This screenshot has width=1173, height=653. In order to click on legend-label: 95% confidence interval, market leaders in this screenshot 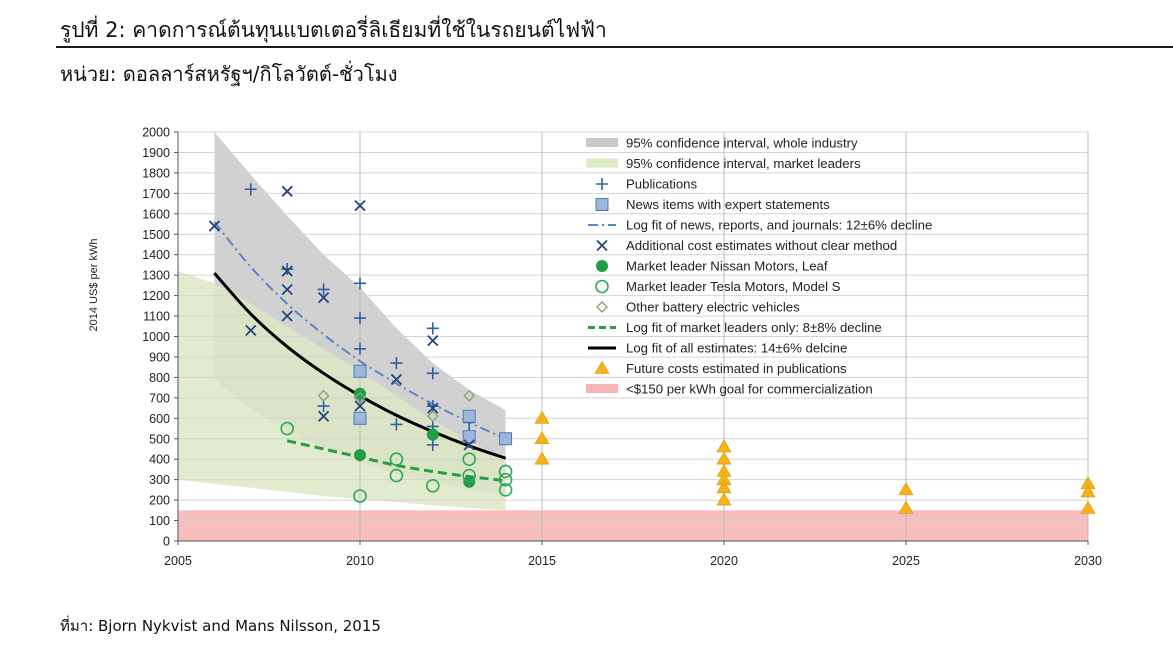, I will do `click(743, 163)`.